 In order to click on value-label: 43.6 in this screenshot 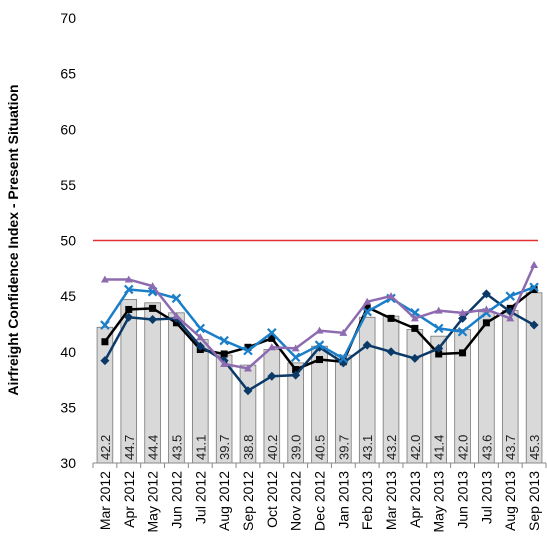, I will do `click(486, 447)`.